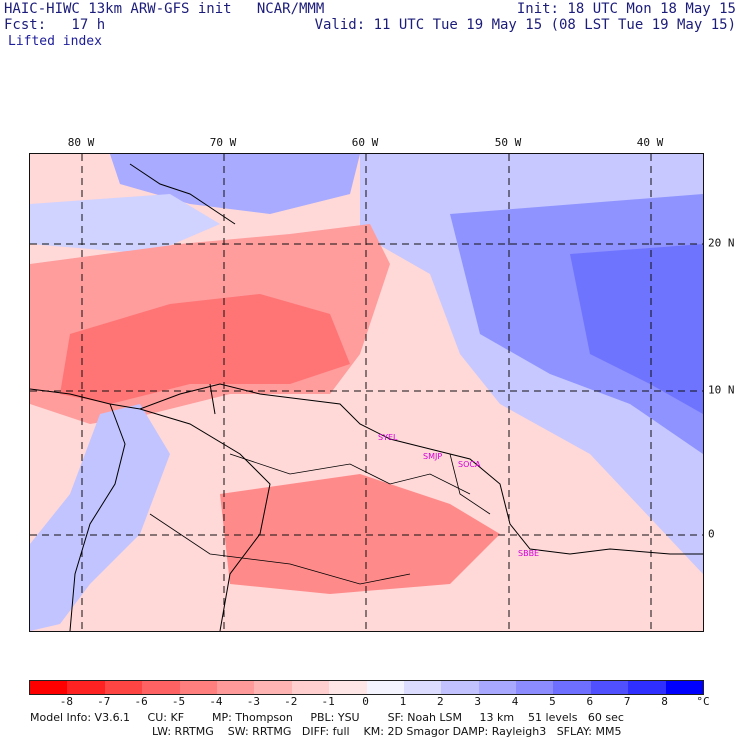 The image size is (740, 740). Describe the element at coordinates (223, 142) in the screenshot. I see `lon-label-70w: 70 W` at that location.